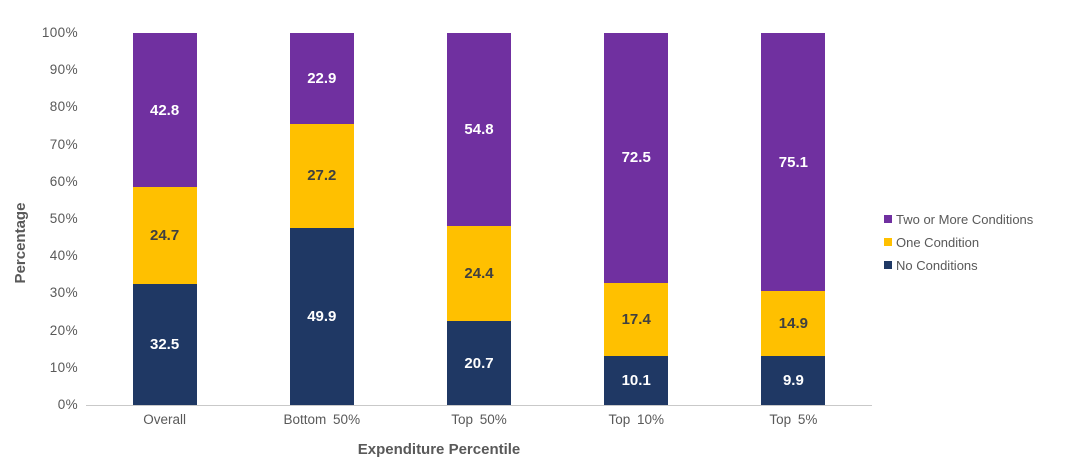  Describe the element at coordinates (63, 70) in the screenshot. I see `y-tick-label-90: 90%` at that location.